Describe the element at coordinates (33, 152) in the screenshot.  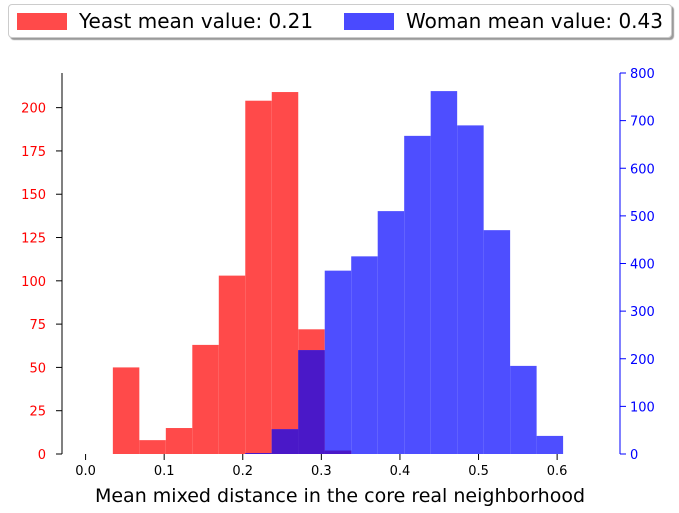
I see `left-tick-label-7: 175` at that location.